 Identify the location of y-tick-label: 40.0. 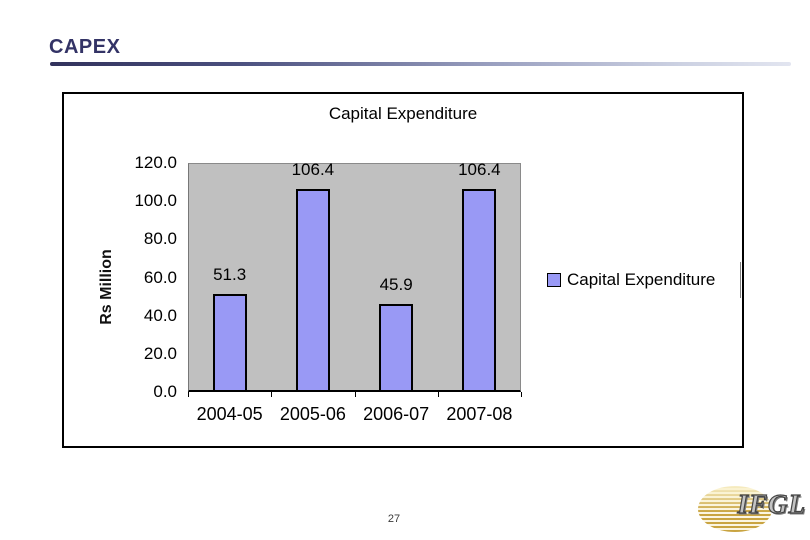
(160, 315).